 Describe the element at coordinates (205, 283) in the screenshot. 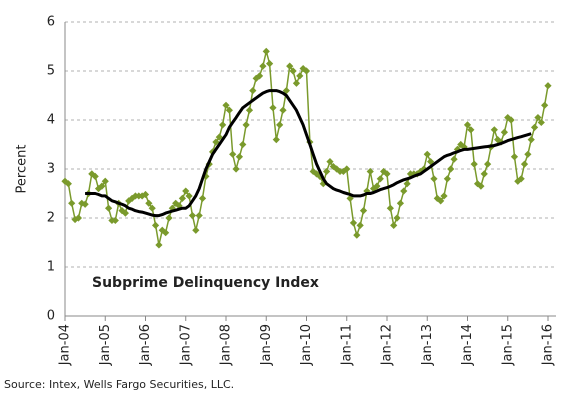

I see `chart-title: Subprime Delinquency Index` at that location.